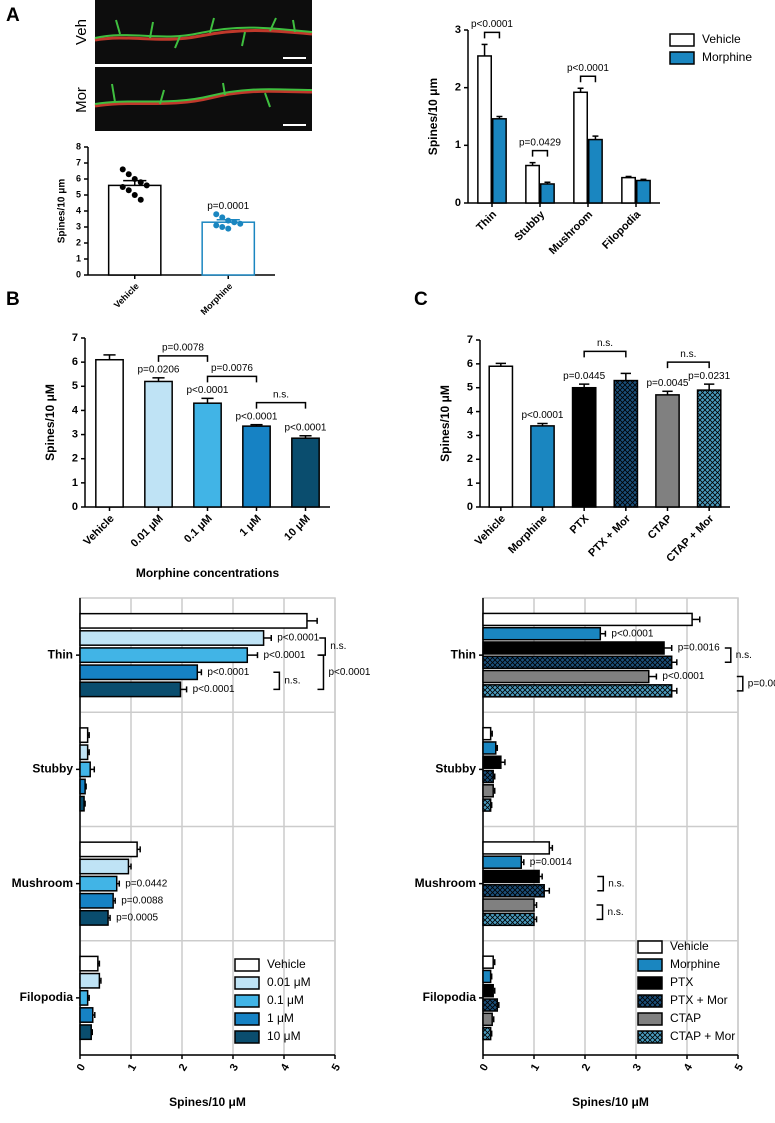 This screenshot has width=775, height=1123. I want to click on micrograph, so click(203, 65).